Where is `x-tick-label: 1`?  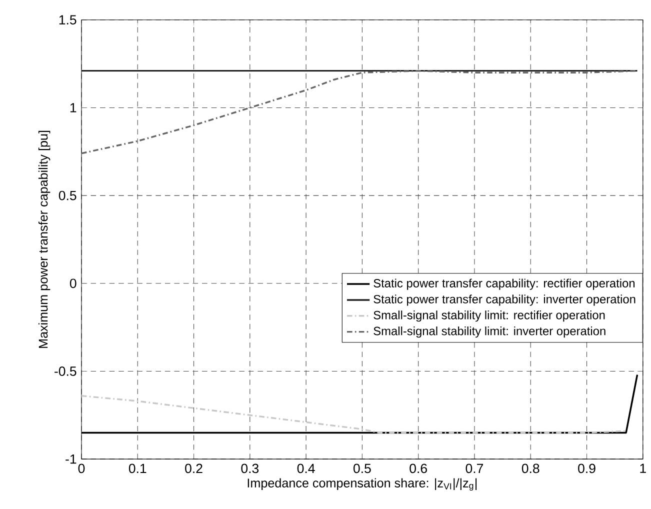
x-tick-label: 1 is located at coordinates (643, 468).